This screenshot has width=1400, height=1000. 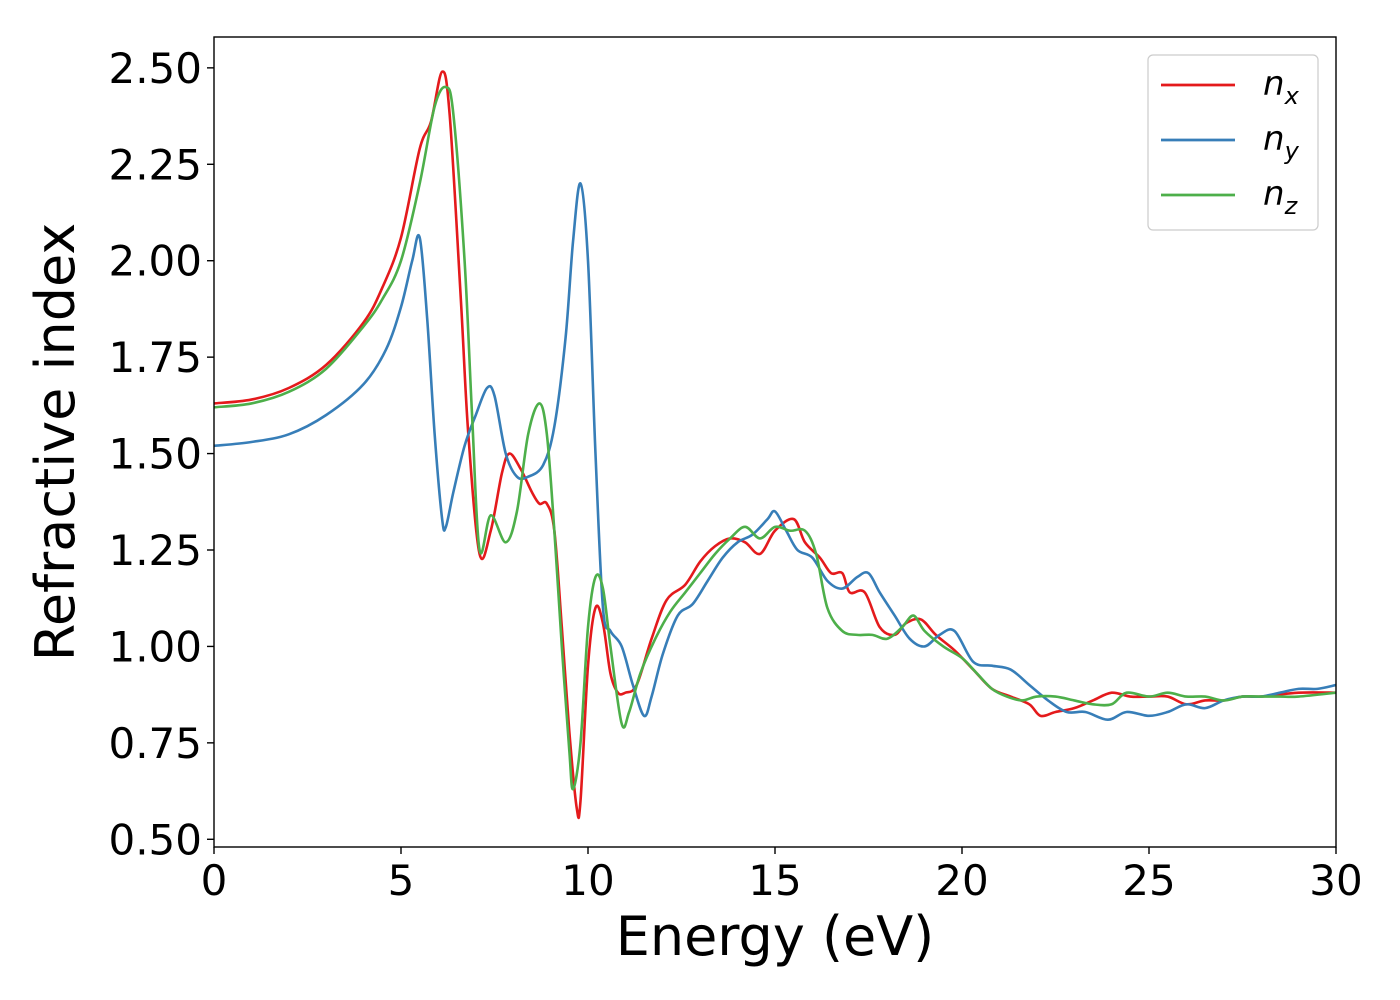 What do you see at coordinates (774, 880) in the screenshot?
I see `x-tick-label: 15` at bounding box center [774, 880].